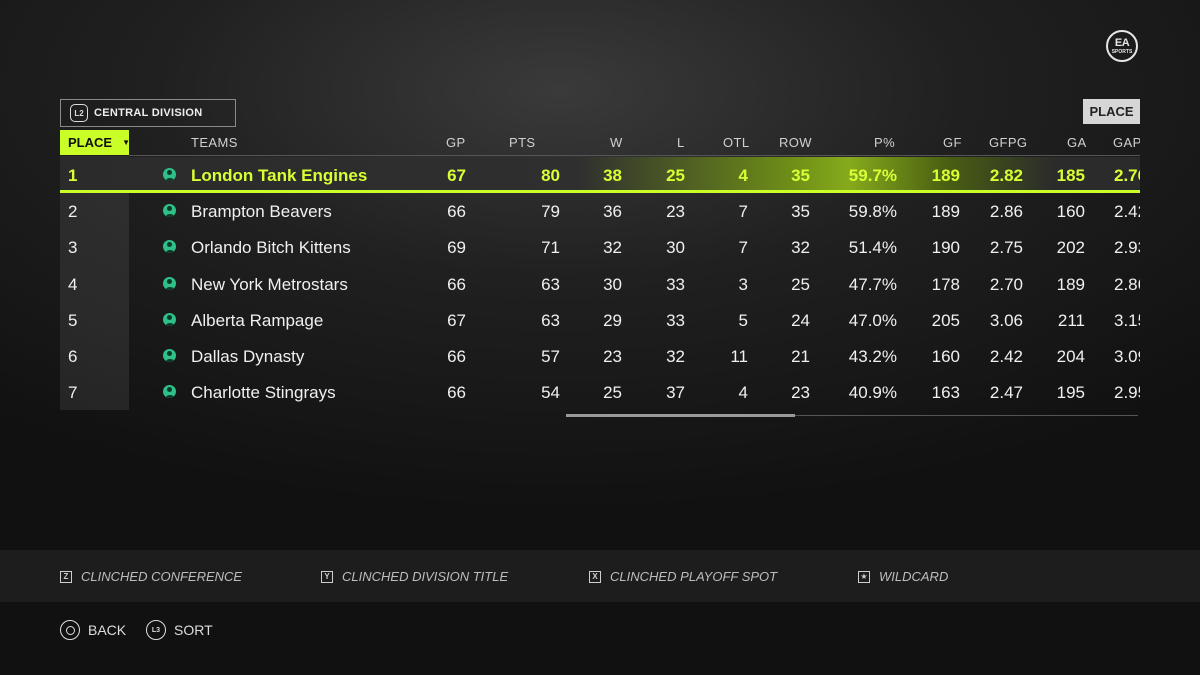  I want to click on legend-clinched-division: Y CLINCHED DIVISION TITLE, so click(414, 576).